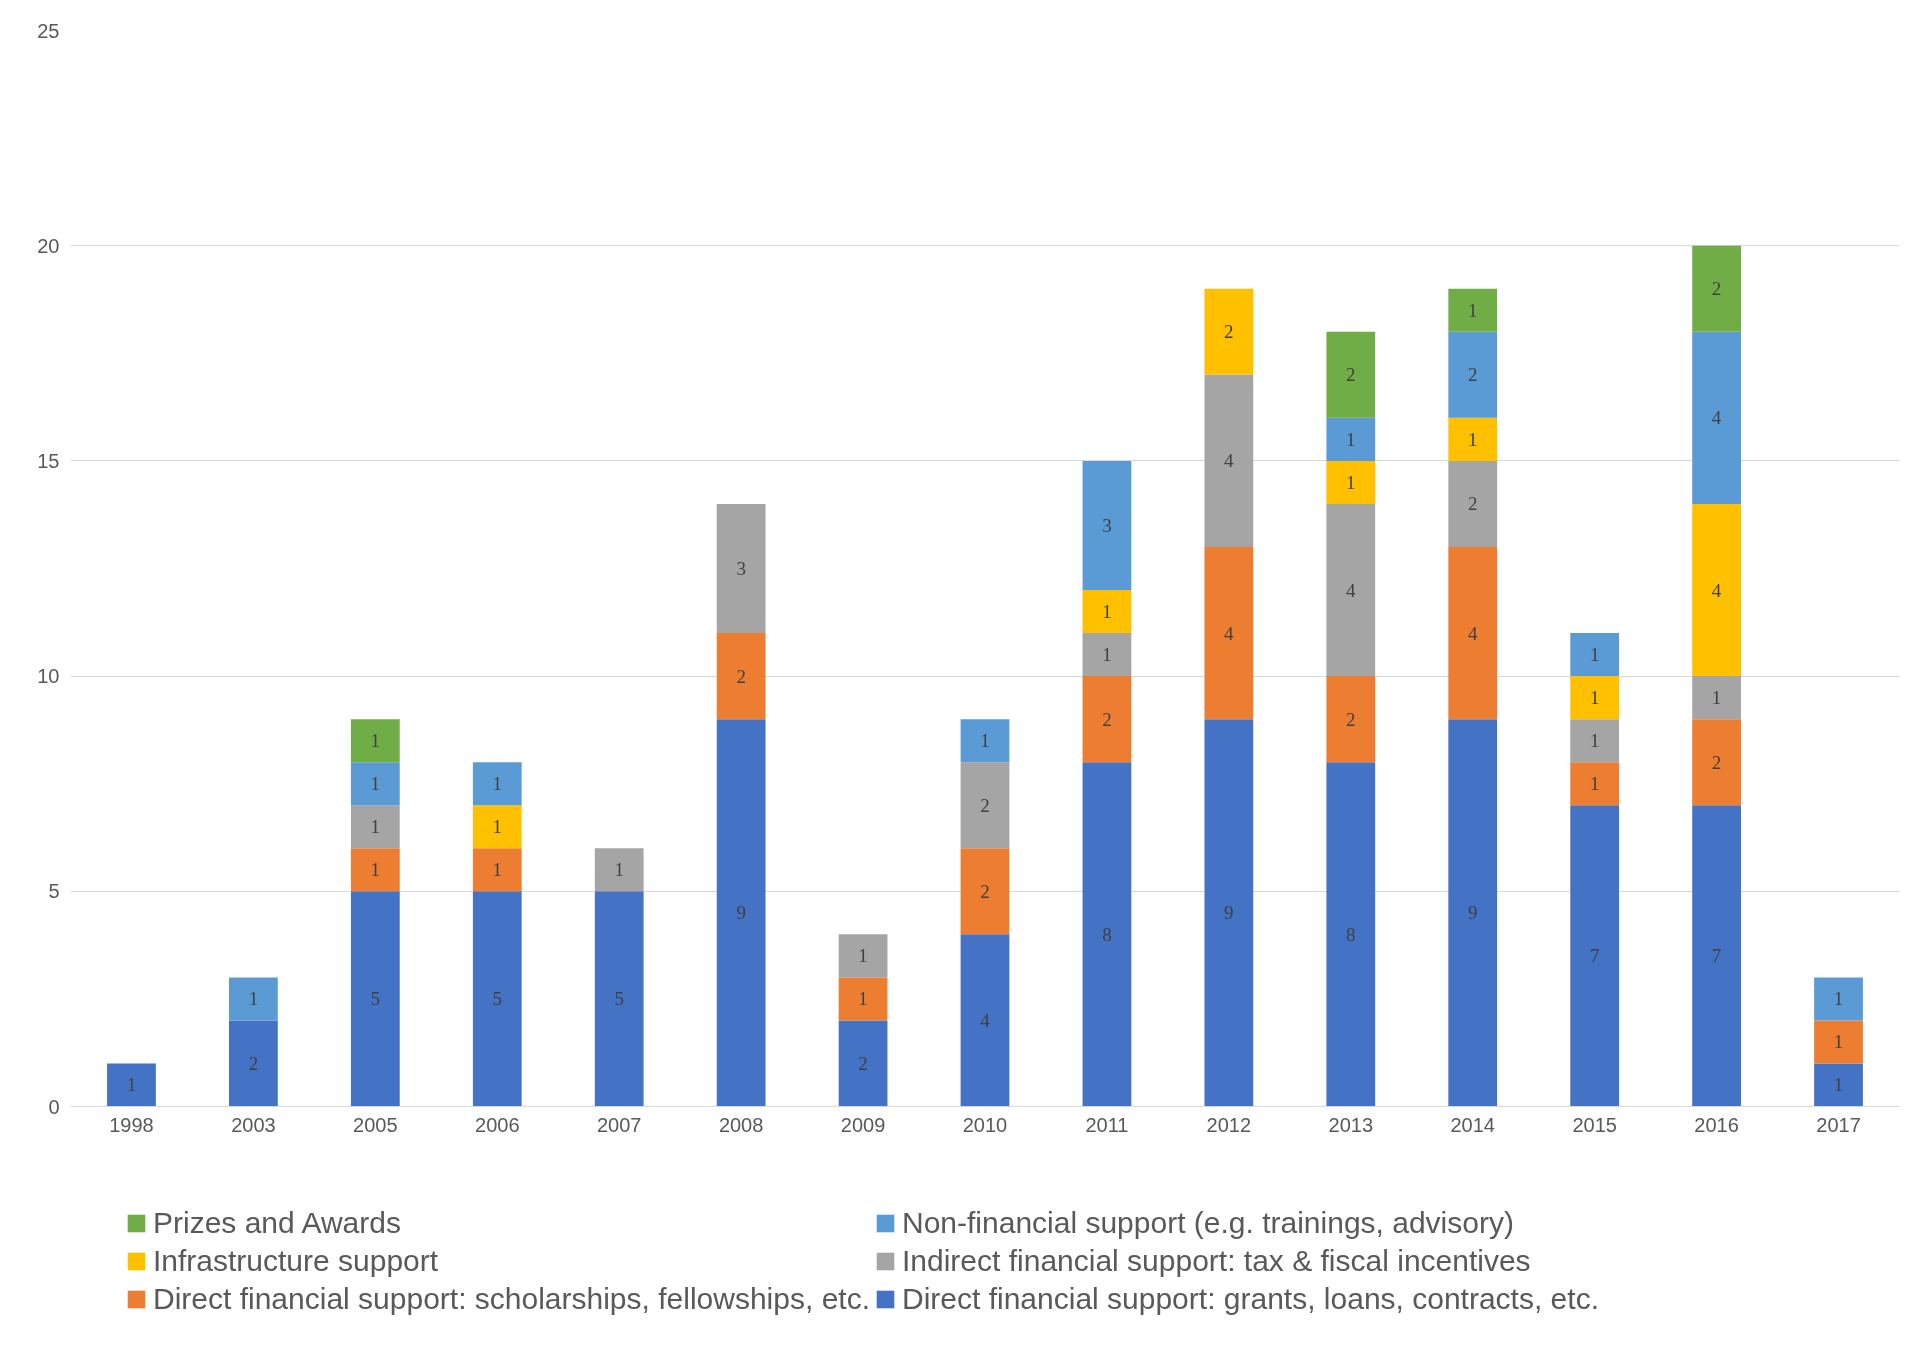 The image size is (1909, 1346). I want to click on y-tick-label: 15, so click(48, 460).